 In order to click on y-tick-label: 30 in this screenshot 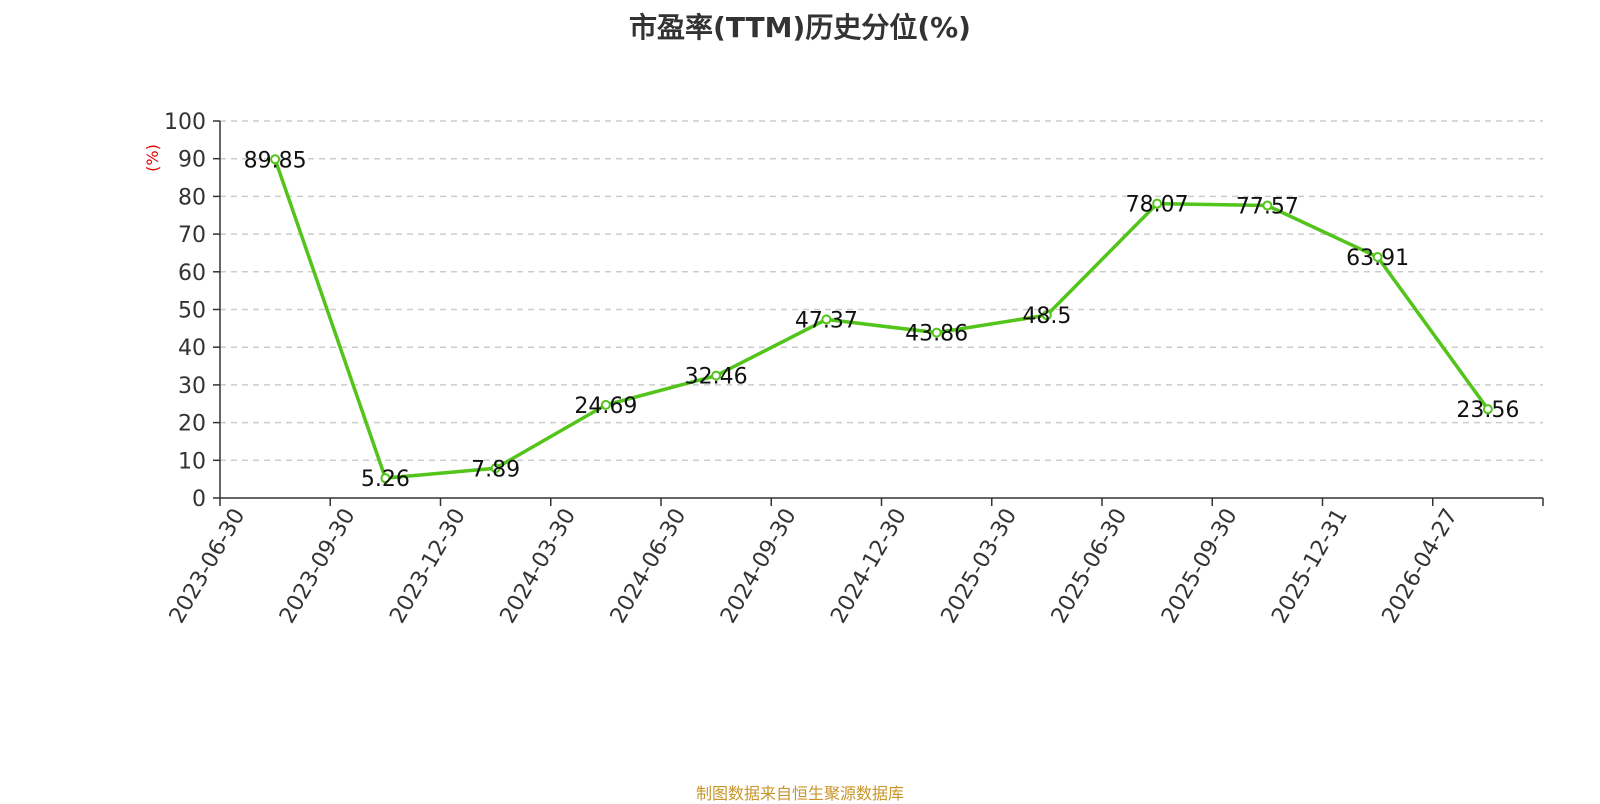, I will do `click(192, 386)`.